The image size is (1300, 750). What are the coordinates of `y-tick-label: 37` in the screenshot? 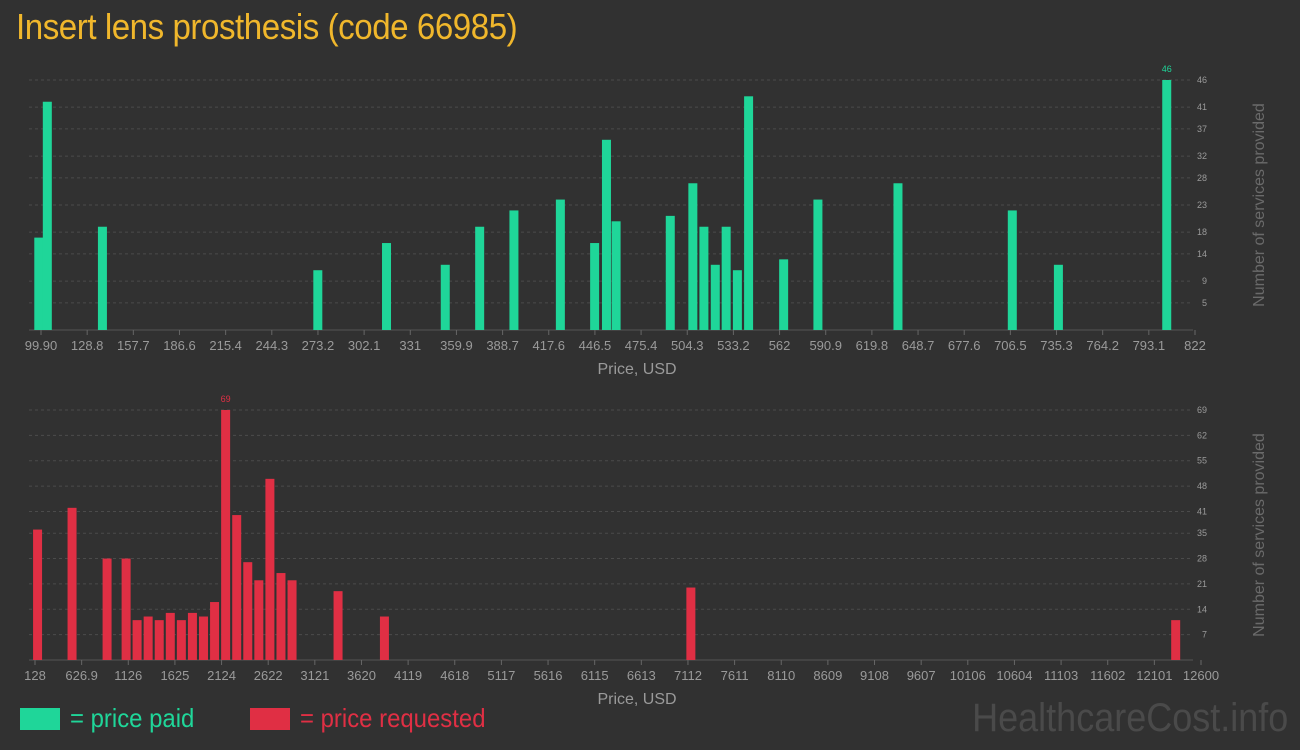 It's located at (1202, 129).